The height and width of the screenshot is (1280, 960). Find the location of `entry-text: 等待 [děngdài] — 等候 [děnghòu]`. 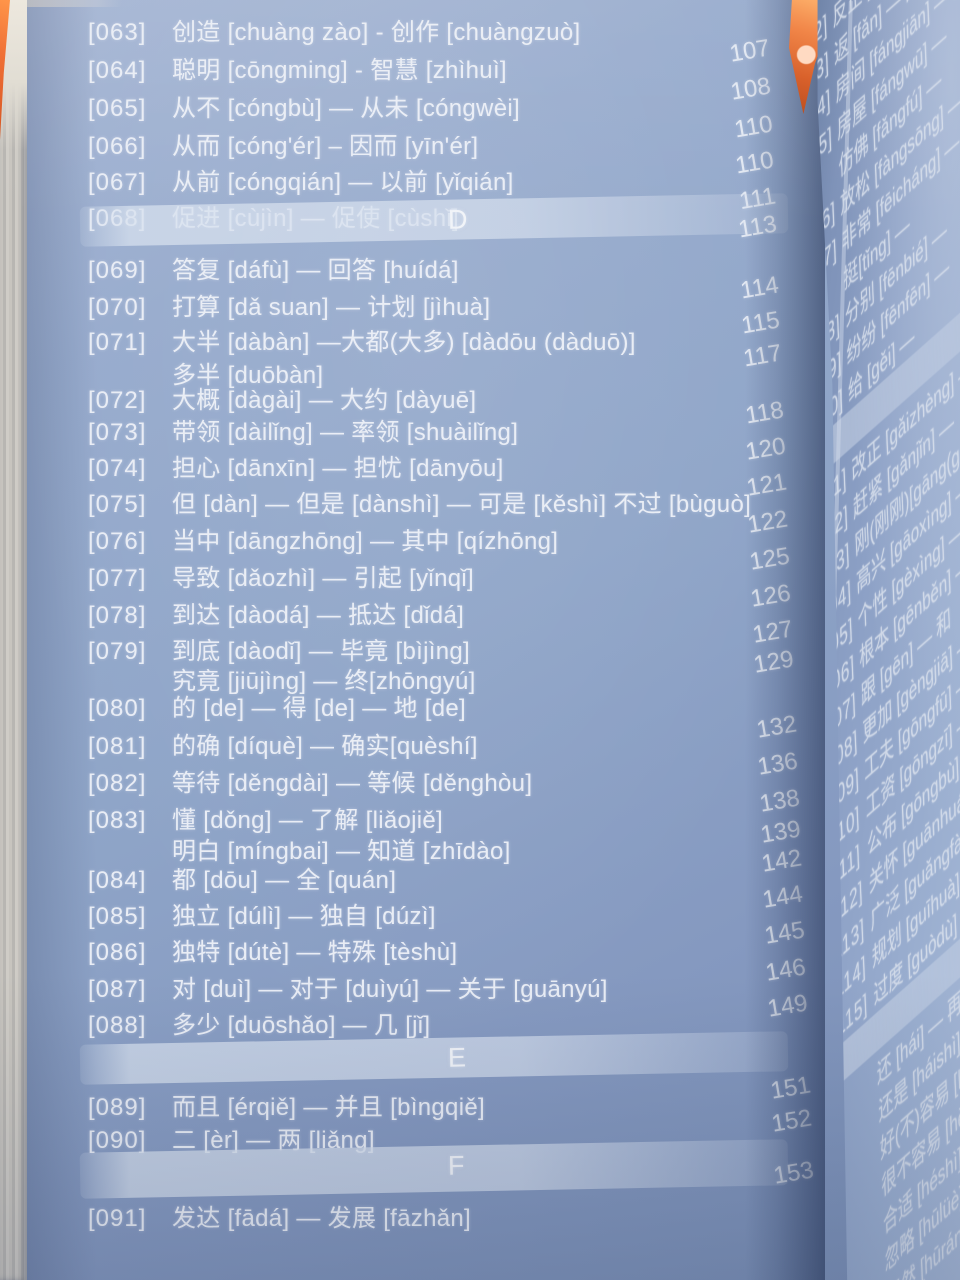

entry-text: 等待 [děngdài] — 等候 [děnghòu] is located at coordinates (352, 783).